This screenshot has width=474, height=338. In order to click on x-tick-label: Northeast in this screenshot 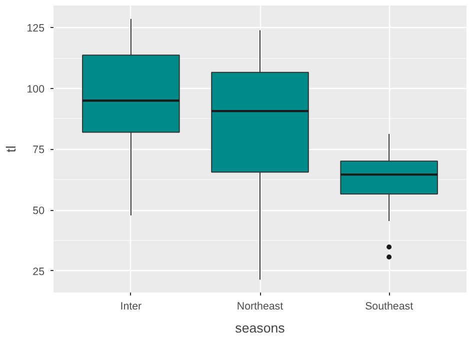, I will do `click(260, 306)`.